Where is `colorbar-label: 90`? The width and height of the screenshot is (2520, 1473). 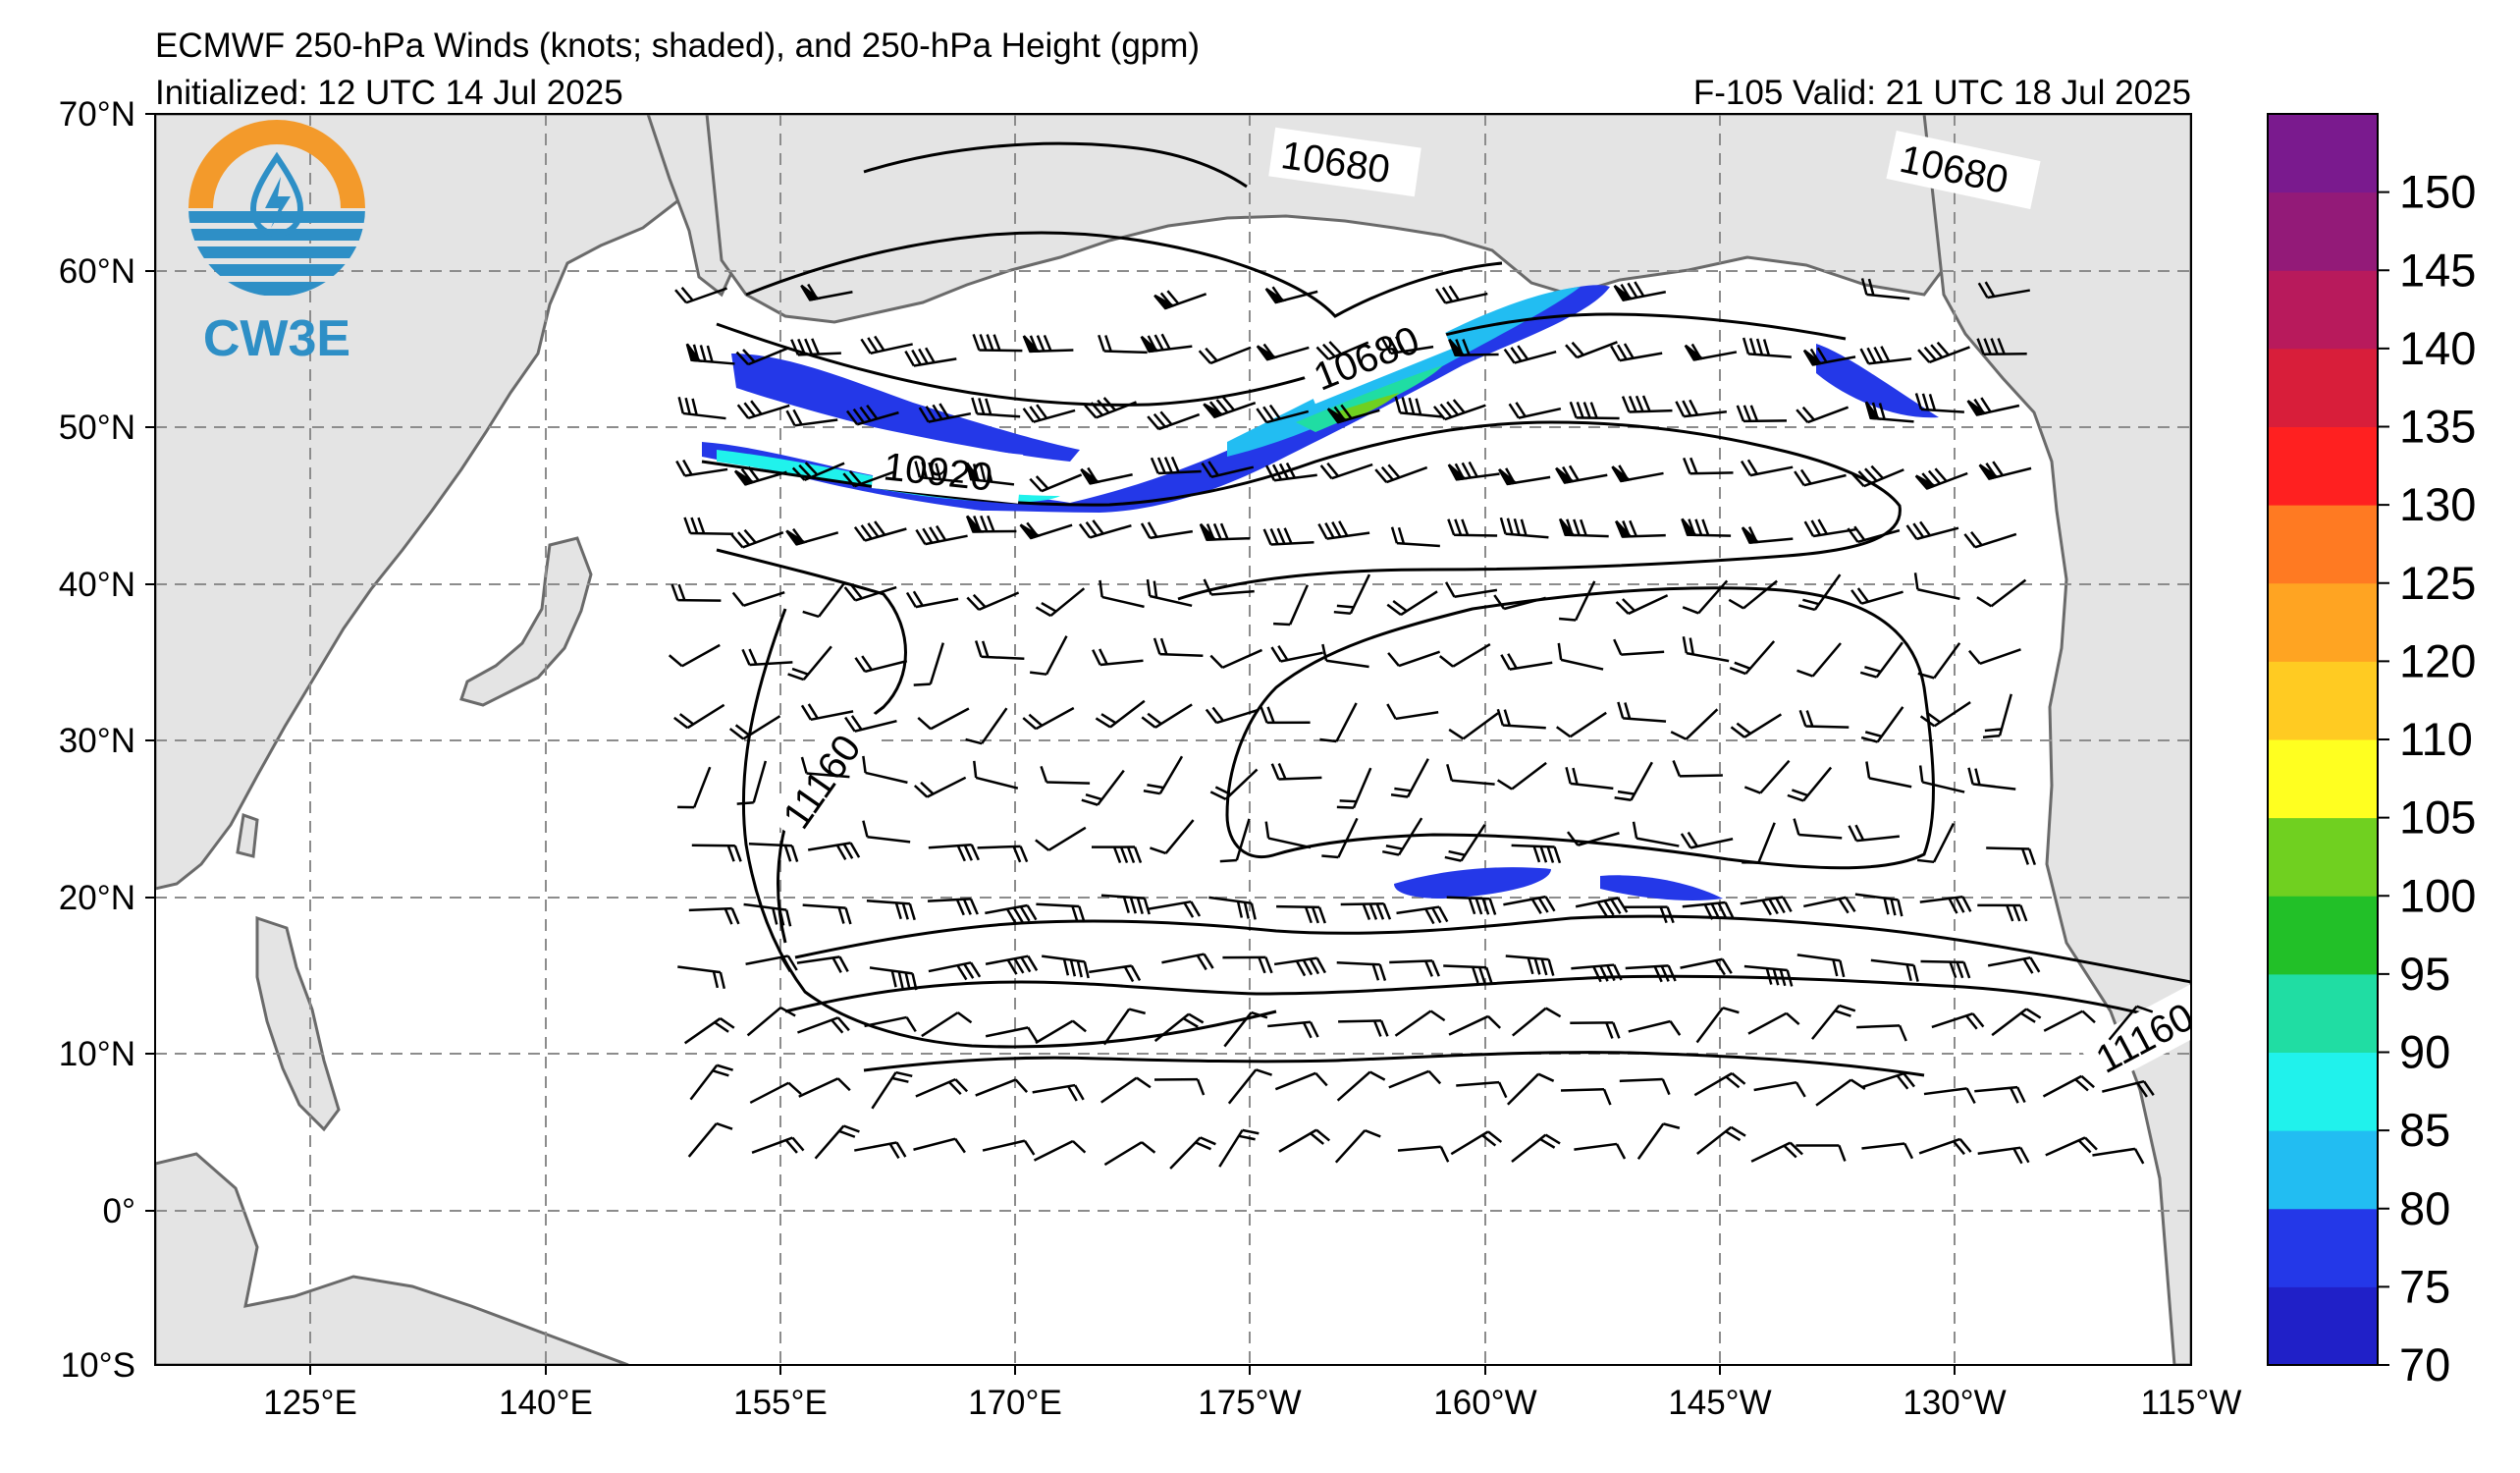 colorbar-label: 90 is located at coordinates (2424, 1052).